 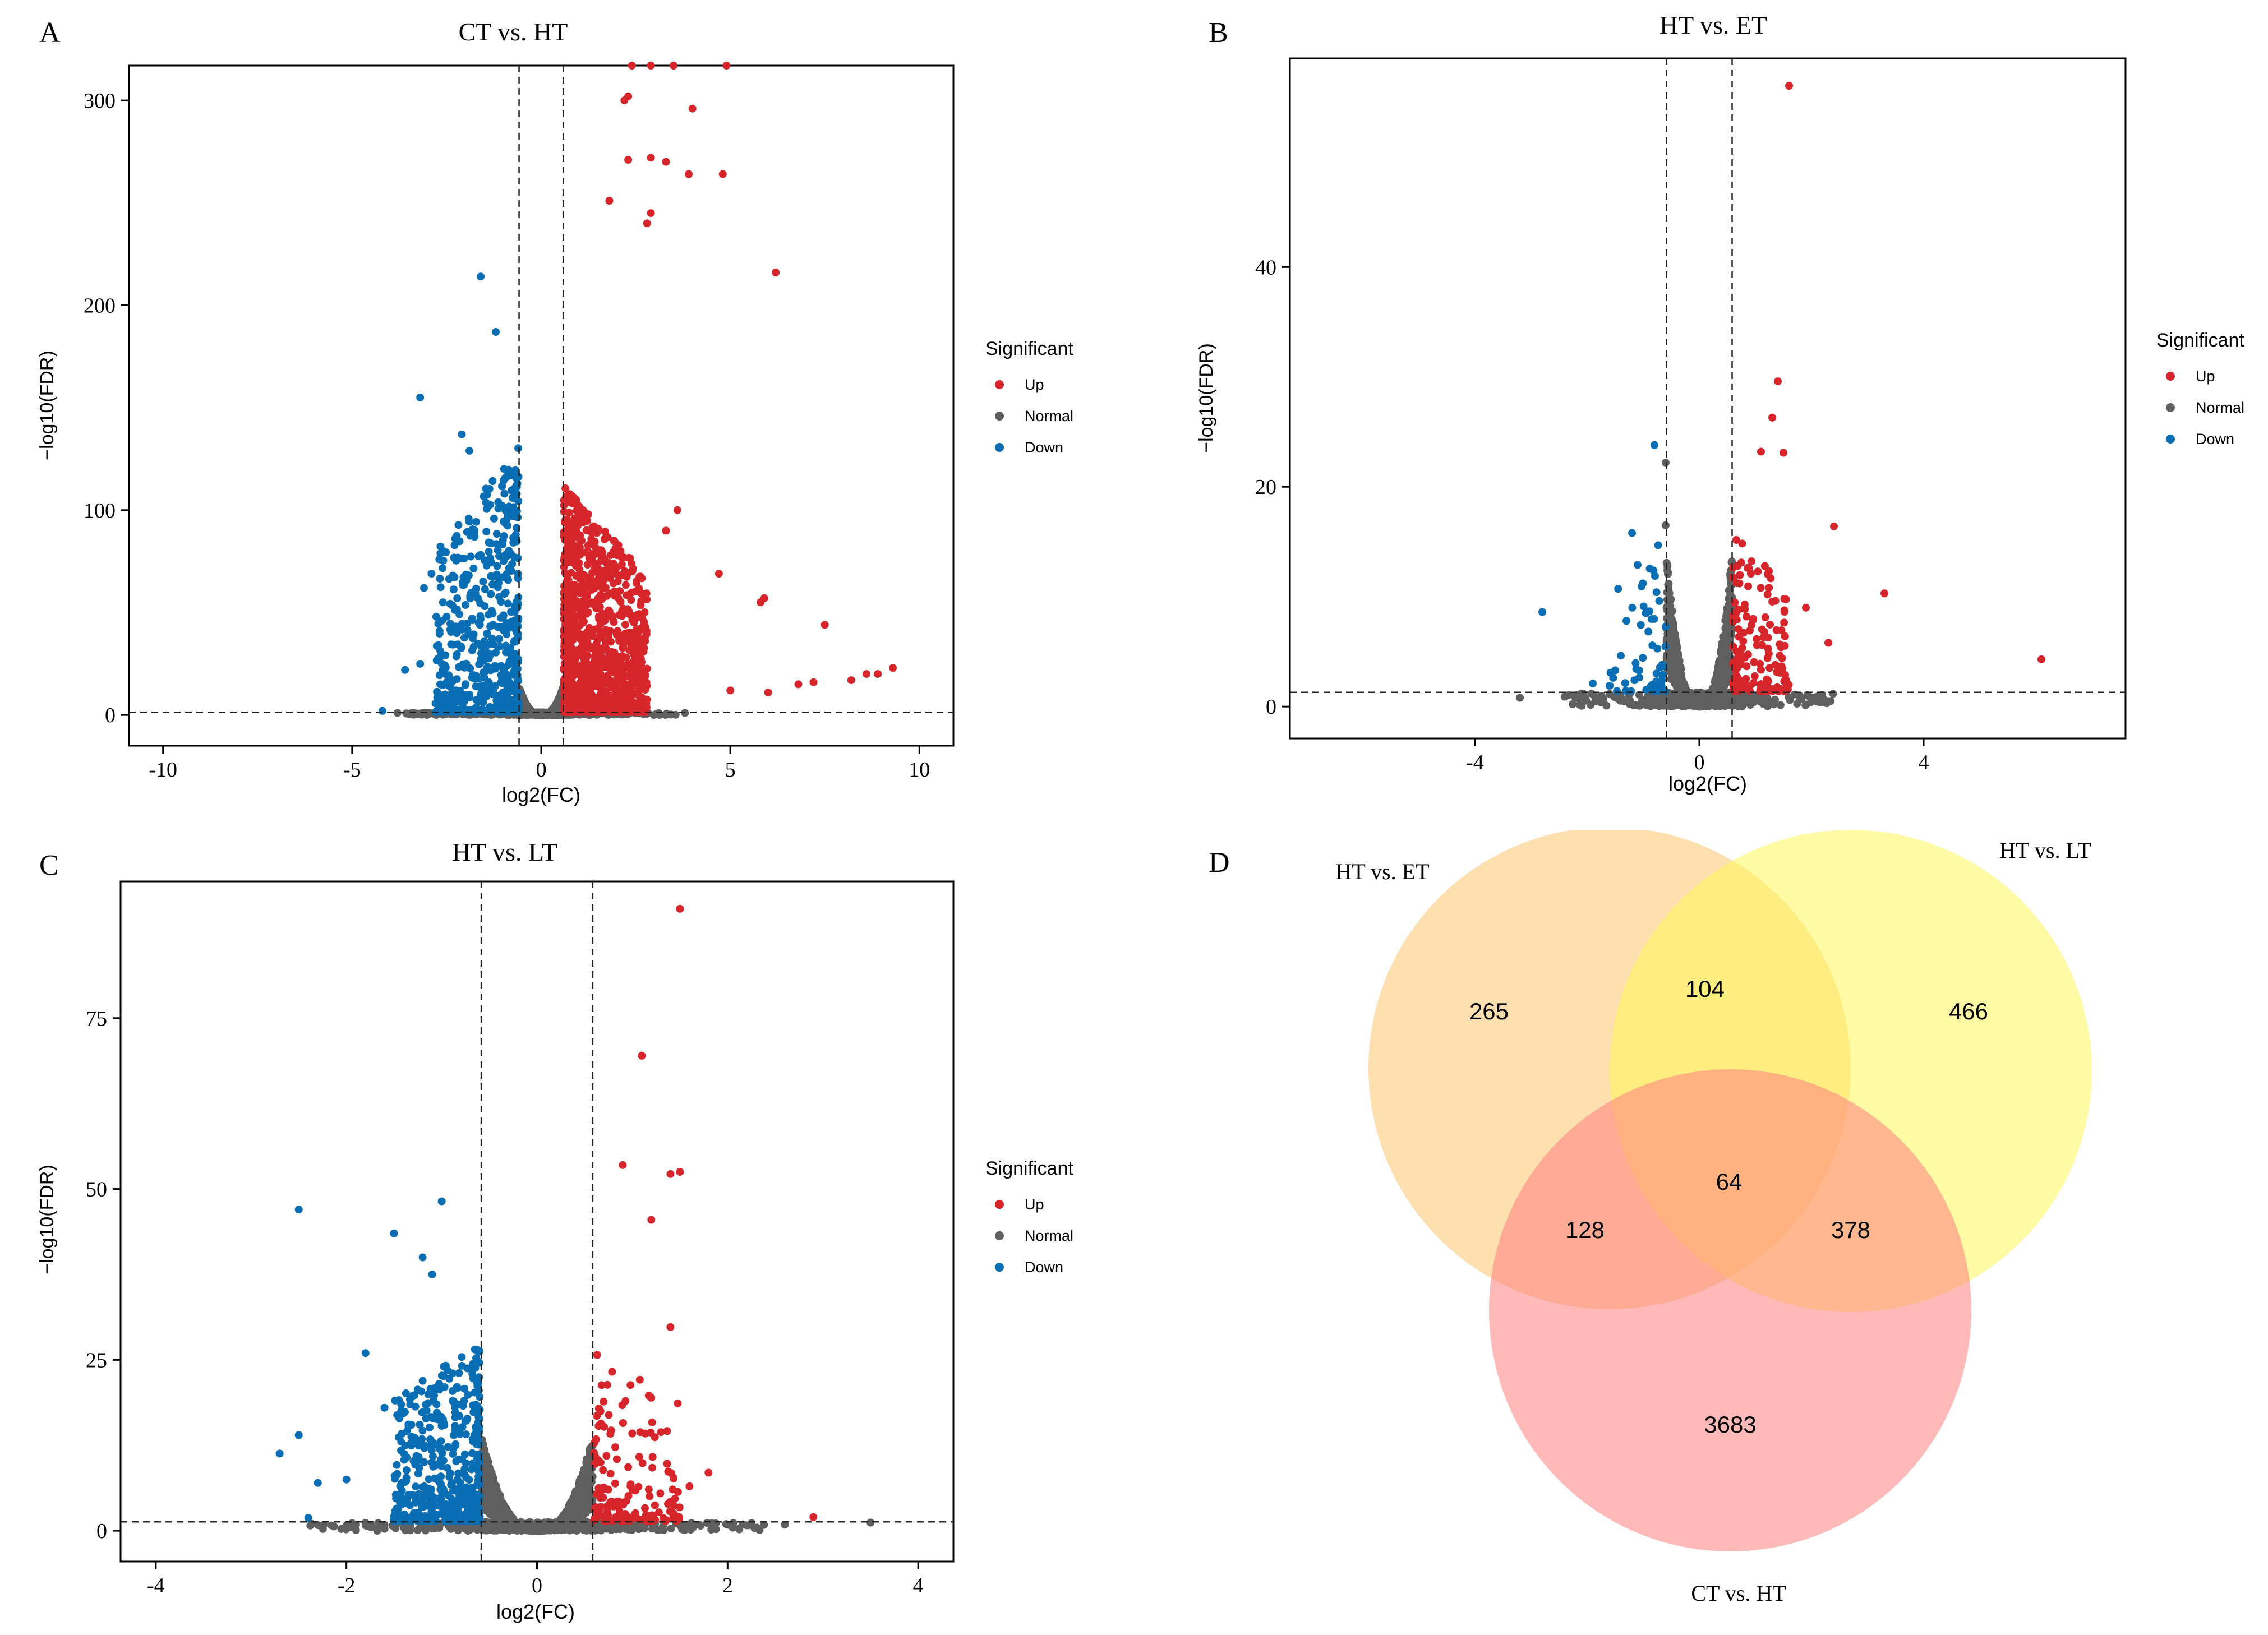 What do you see at coordinates (352, 770) in the screenshot?
I see `x-tick-label: -5` at bounding box center [352, 770].